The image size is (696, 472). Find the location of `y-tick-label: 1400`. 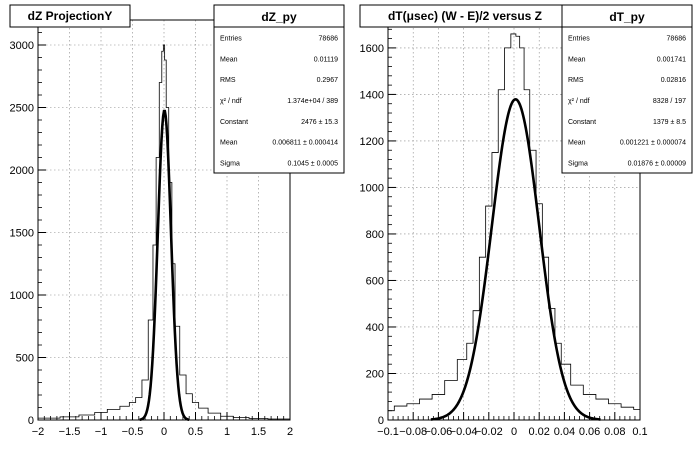

y-tick-label: 1400 is located at coordinates (372, 95).